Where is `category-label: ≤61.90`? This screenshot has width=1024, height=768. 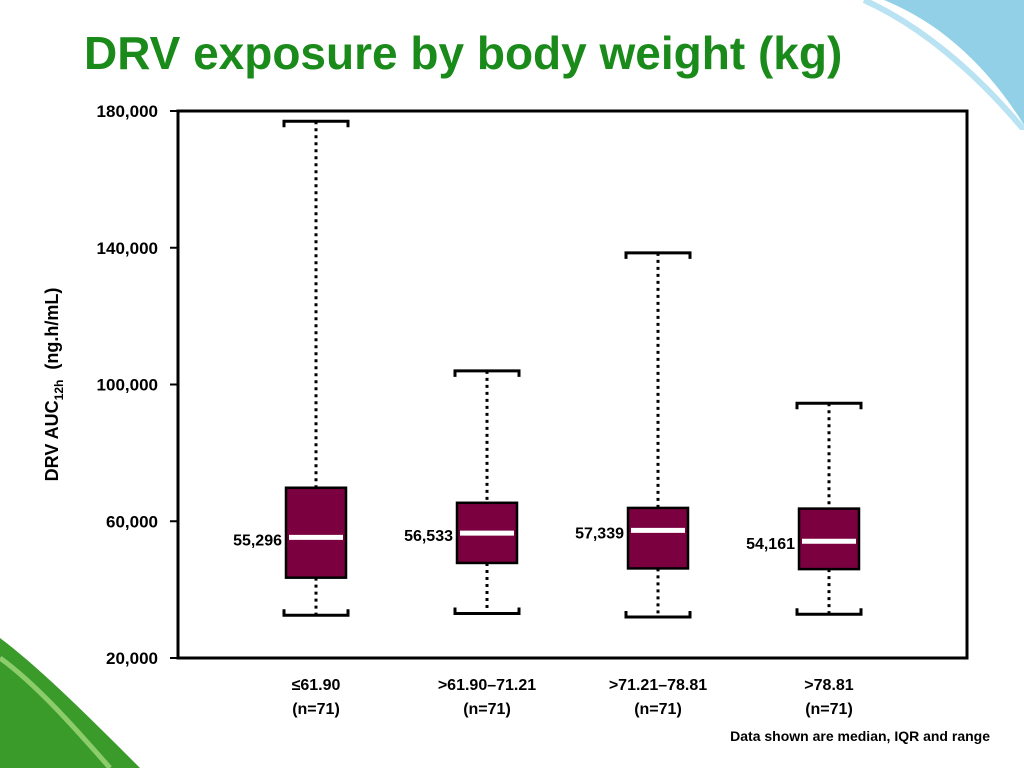
category-label: ≤61.90 is located at coordinates (316, 685).